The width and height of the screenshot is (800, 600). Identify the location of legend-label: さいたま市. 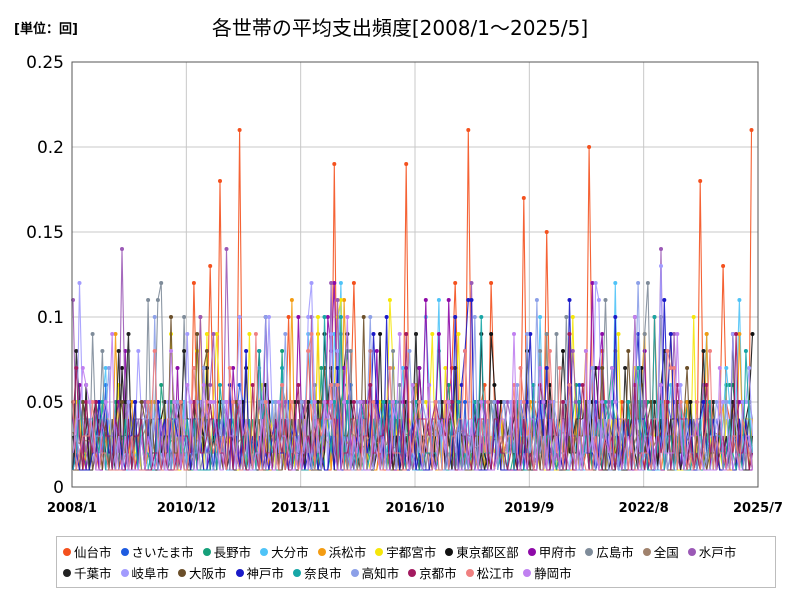
(162, 552).